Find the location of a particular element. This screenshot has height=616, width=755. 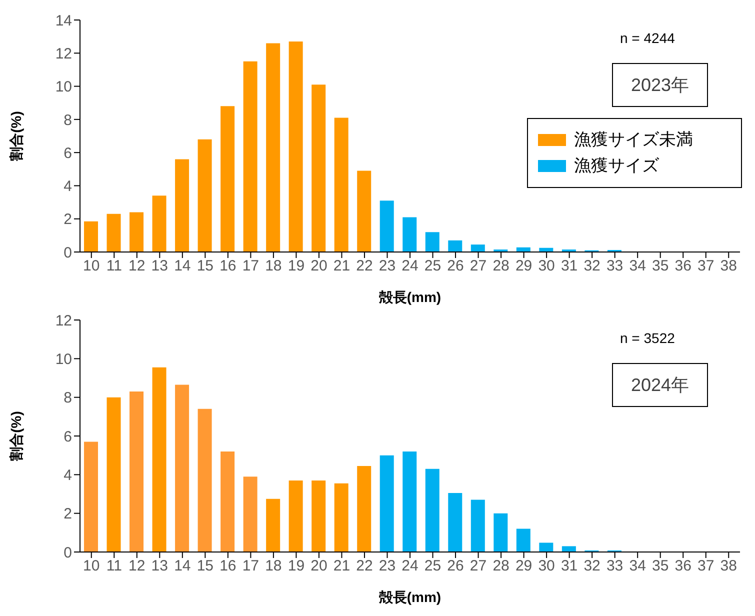

legend-label: 漁獲サイズ is located at coordinates (616, 166).